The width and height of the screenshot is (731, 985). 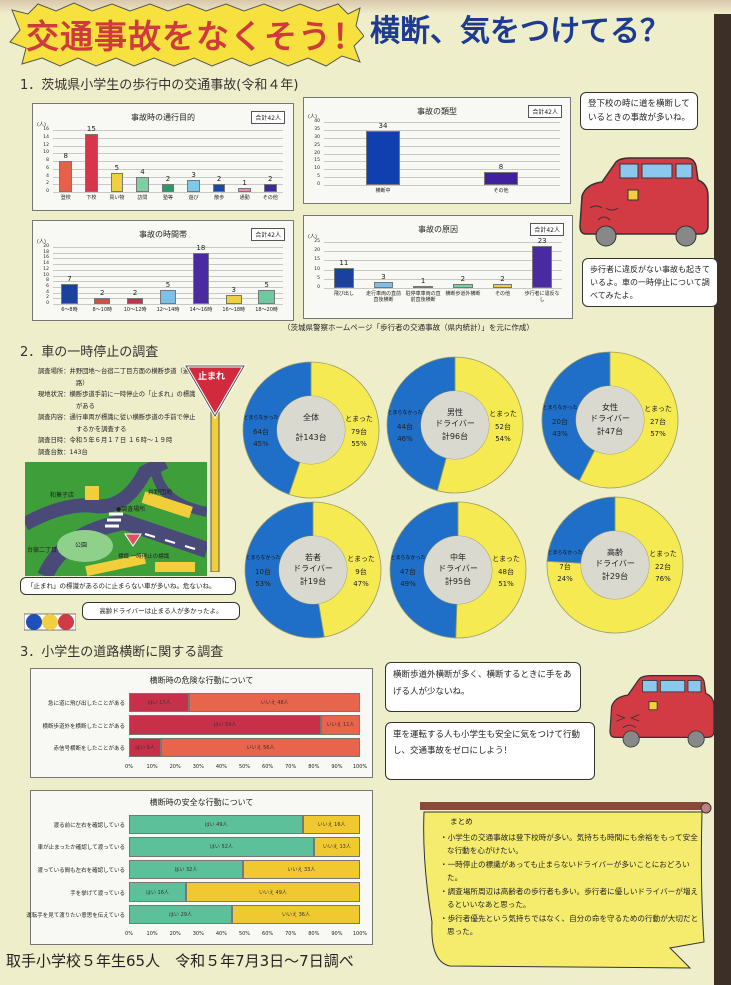 I want to click on donut-chart, so click(x=313, y=570).